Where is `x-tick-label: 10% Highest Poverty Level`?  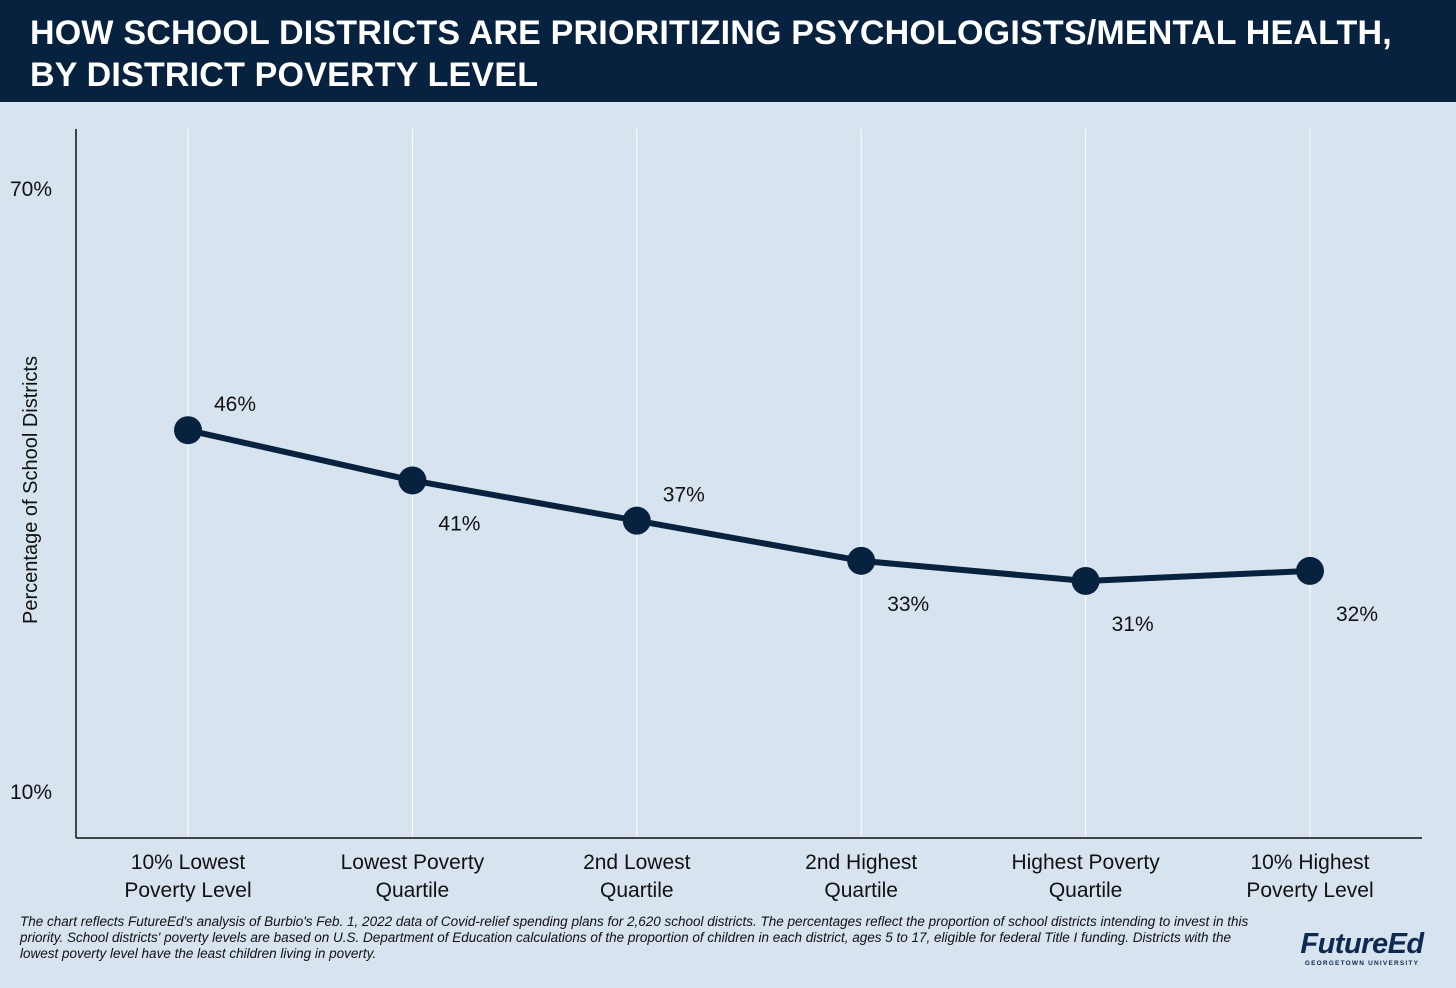 x-tick-label: 10% Highest Poverty Level is located at coordinates (1309, 876).